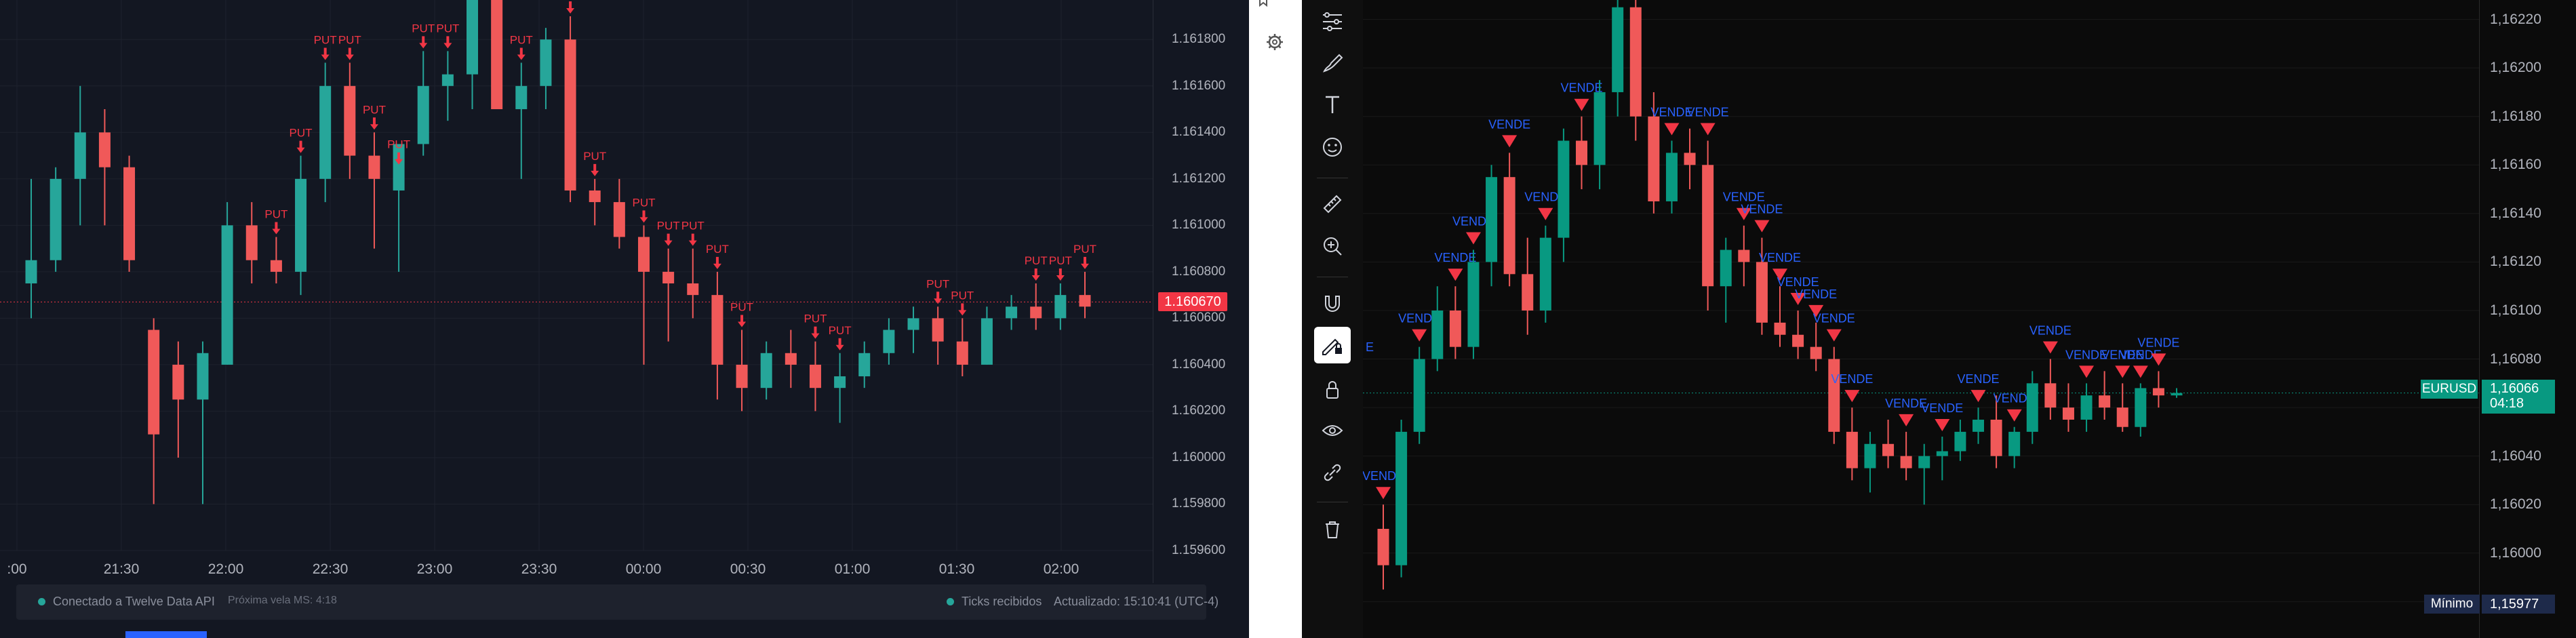  Describe the element at coordinates (134, 601) in the screenshot. I see `connection-status-text: Conectado a Twelve Data API` at that location.